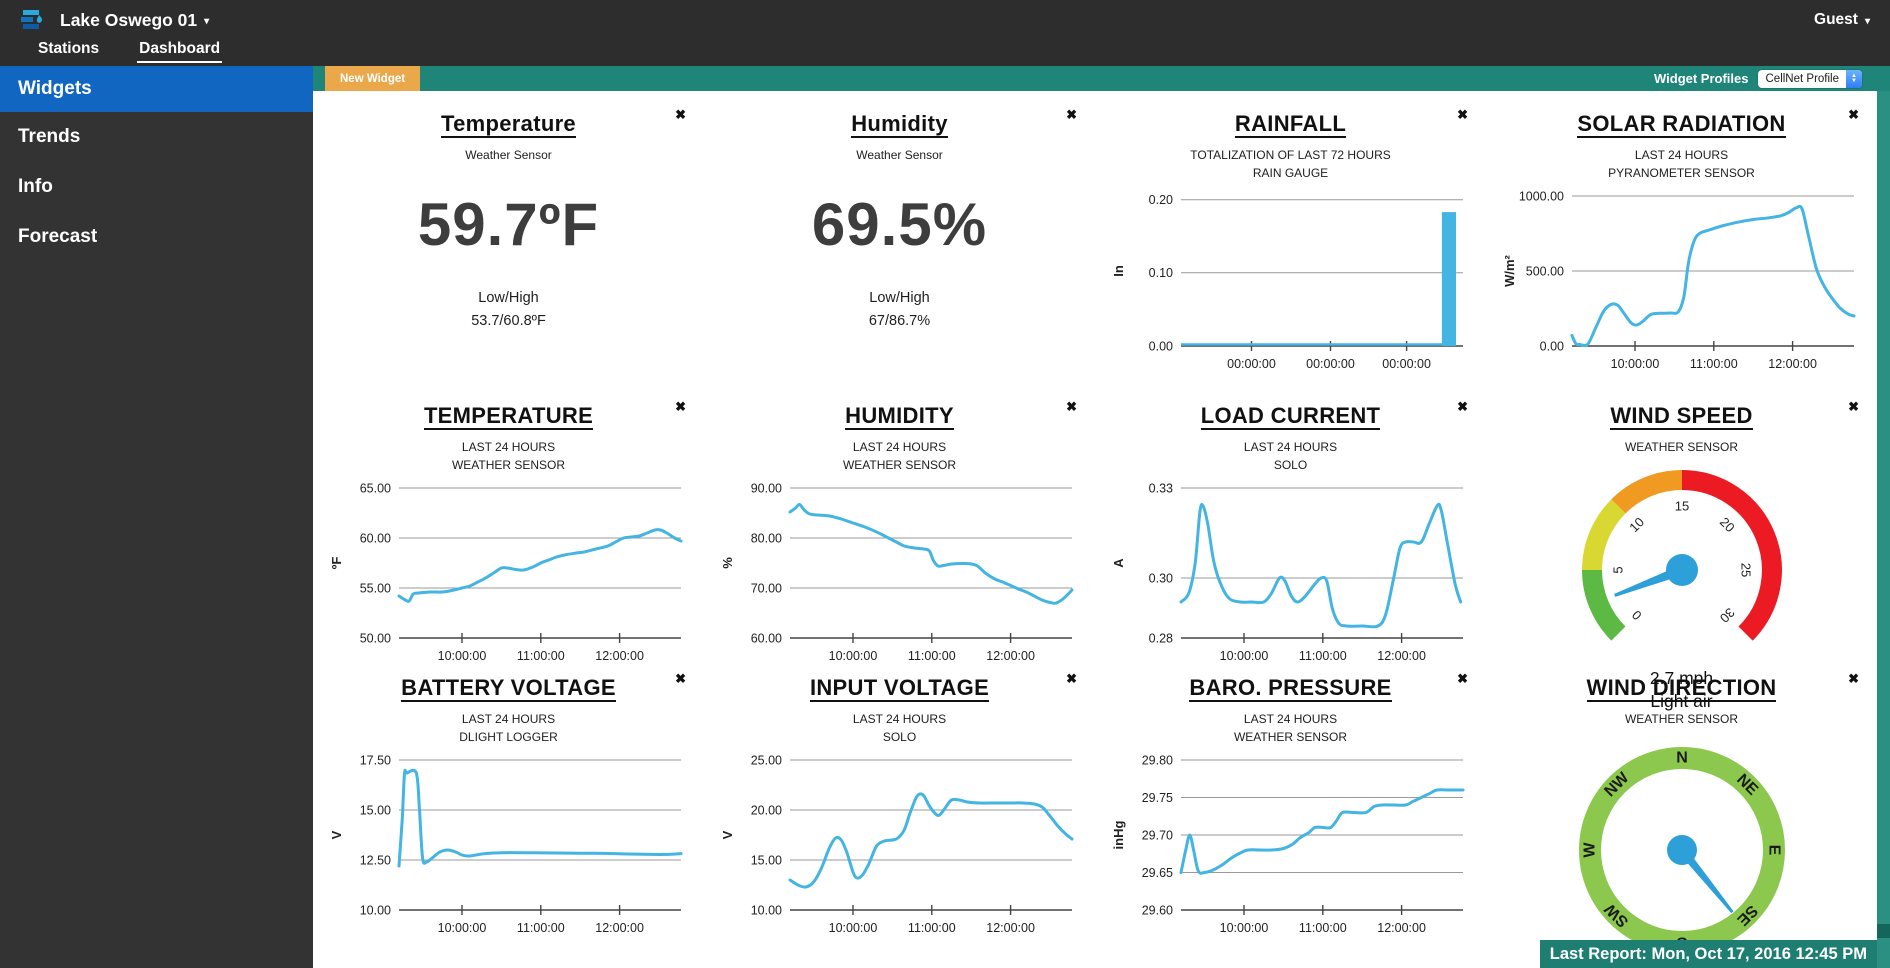  I want to click on widget-title: INPUT VOLTAGE, so click(899, 689).